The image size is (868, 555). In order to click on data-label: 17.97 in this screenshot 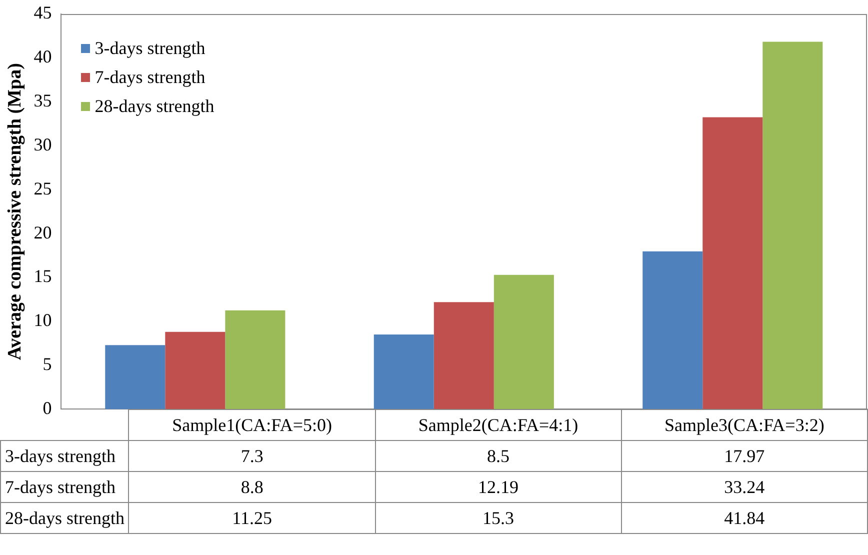, I will do `click(744, 456)`.